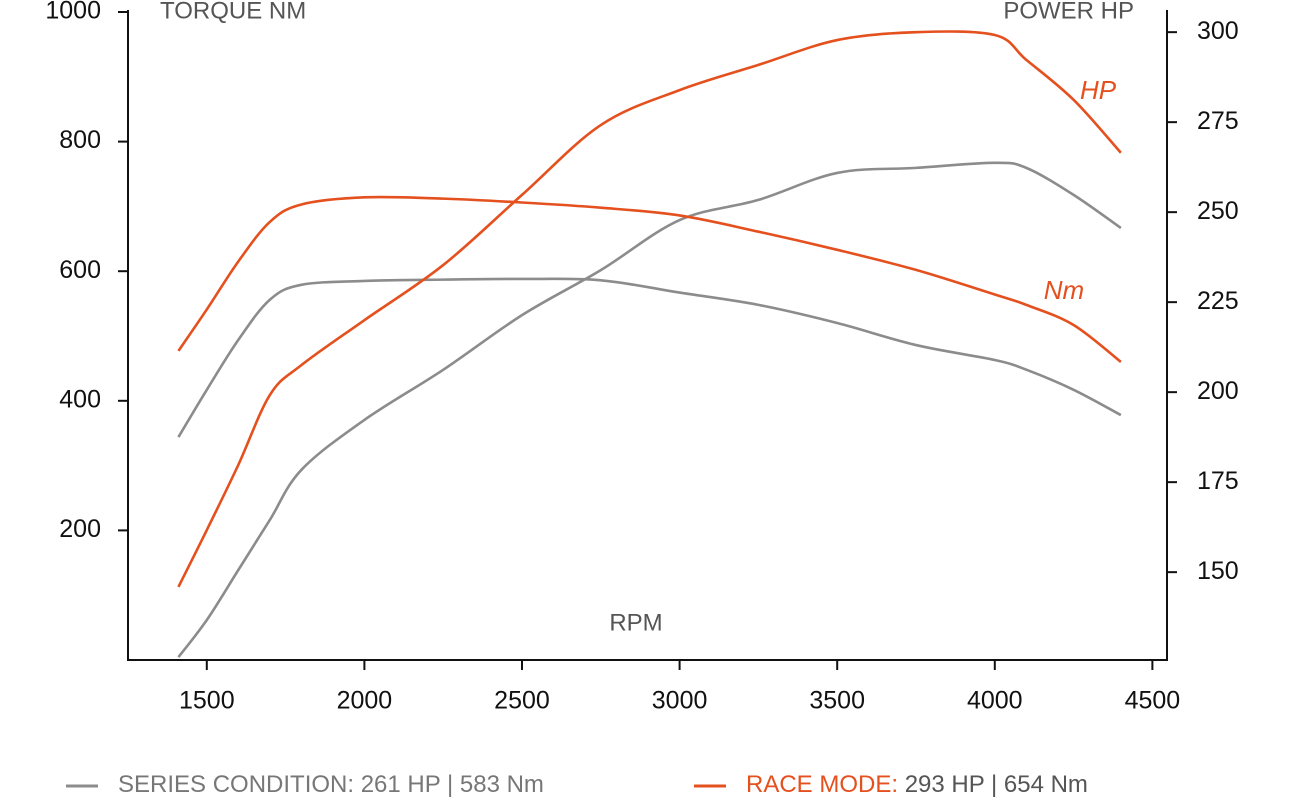 The height and width of the screenshot is (800, 1300). What do you see at coordinates (1218, 571) in the screenshot?
I see `y2-tick-label: 150` at bounding box center [1218, 571].